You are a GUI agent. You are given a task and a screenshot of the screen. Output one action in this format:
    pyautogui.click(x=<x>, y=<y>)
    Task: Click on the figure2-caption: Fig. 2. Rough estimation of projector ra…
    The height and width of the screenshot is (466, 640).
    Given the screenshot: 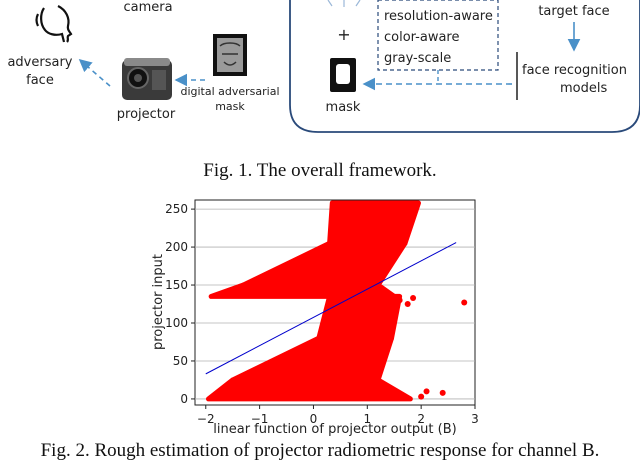 What is the action you would take?
    pyautogui.click(x=320, y=450)
    